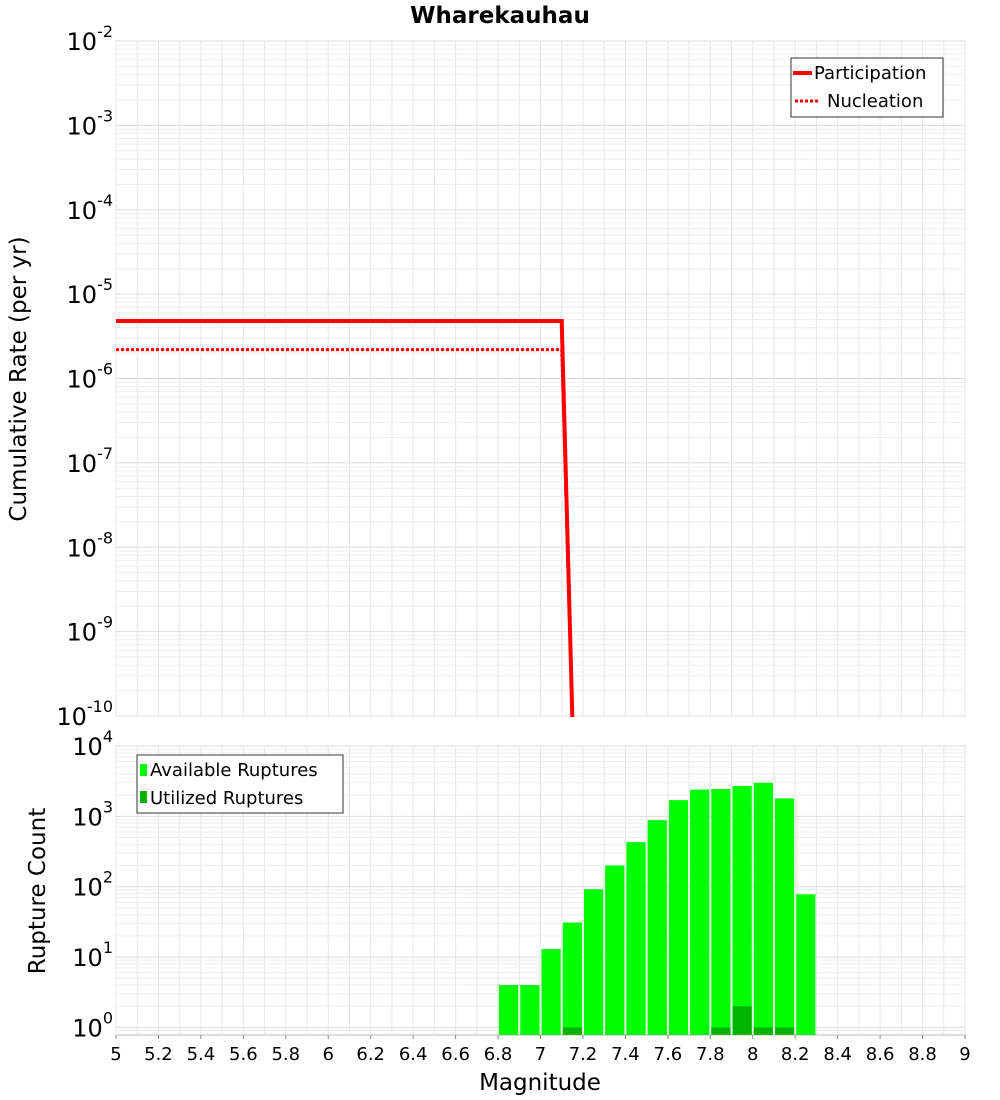 The width and height of the screenshot is (1000, 1100). I want to click on top-y-tick-label: 10⁻⁶, so click(90, 377).